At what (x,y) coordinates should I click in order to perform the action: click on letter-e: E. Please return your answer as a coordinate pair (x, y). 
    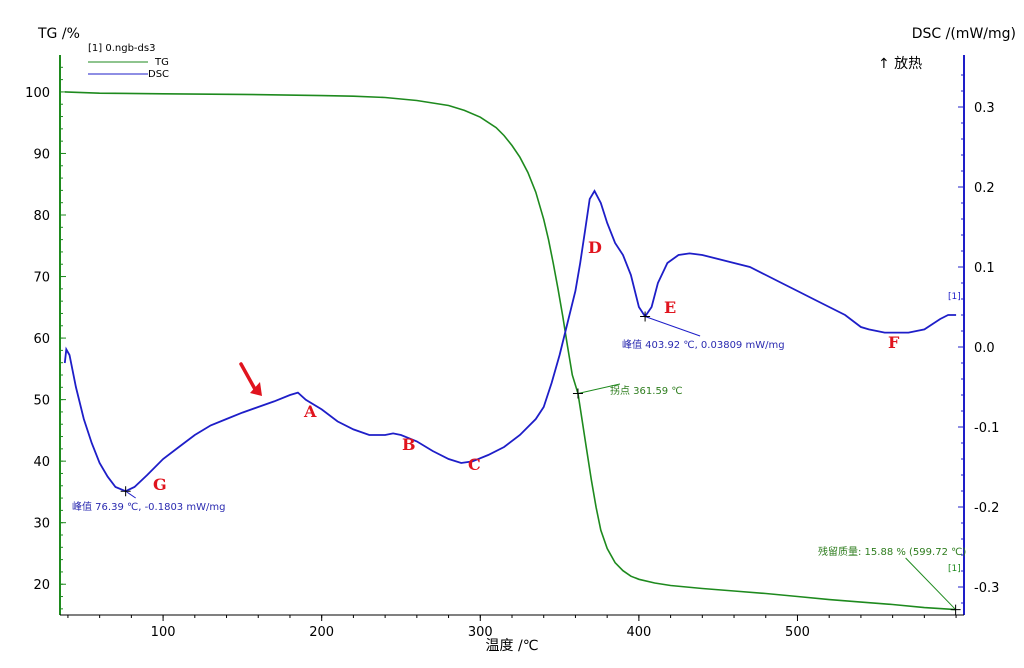
    Looking at the image, I should click on (670, 307).